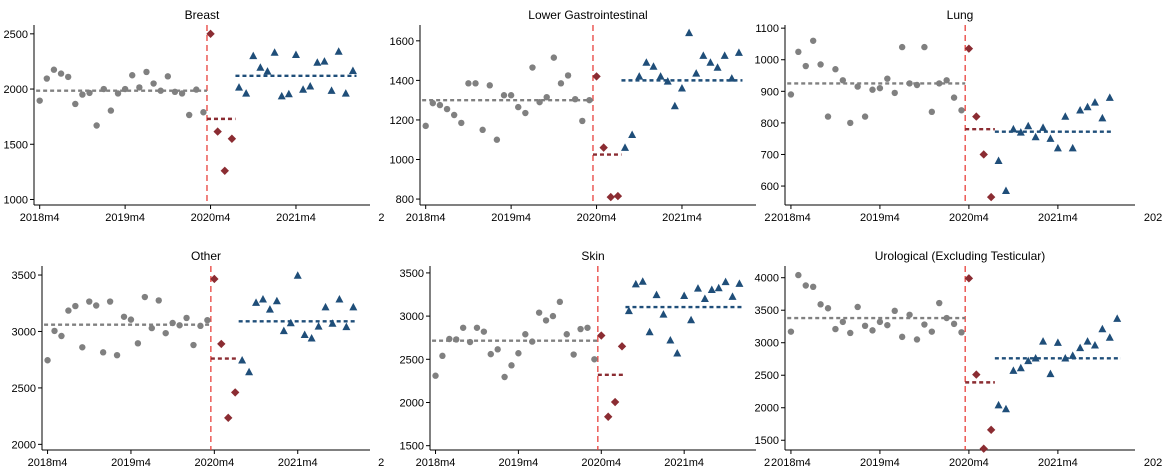  Describe the element at coordinates (402, 121) in the screenshot. I see `y-tick-label: 1200` at that location.